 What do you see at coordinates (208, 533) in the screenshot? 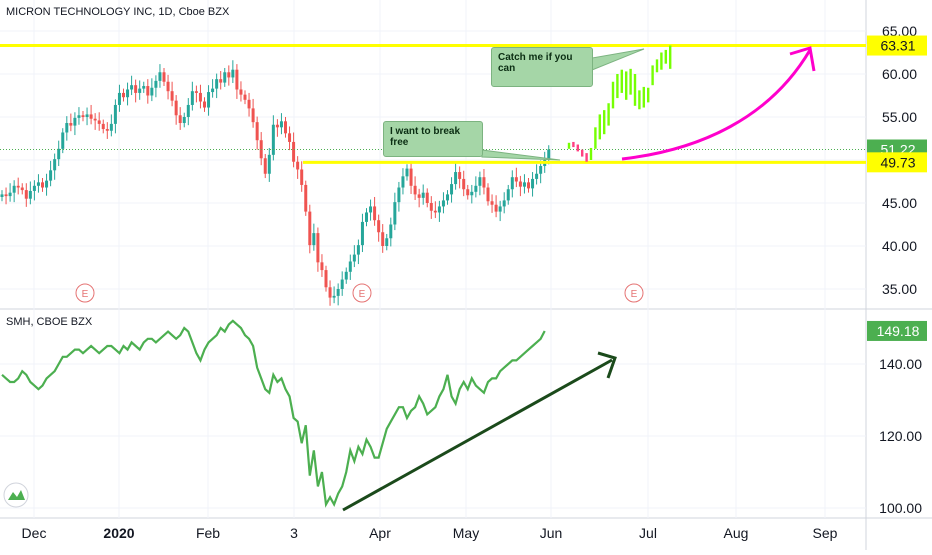
I see `x-tick: Feb` at bounding box center [208, 533].